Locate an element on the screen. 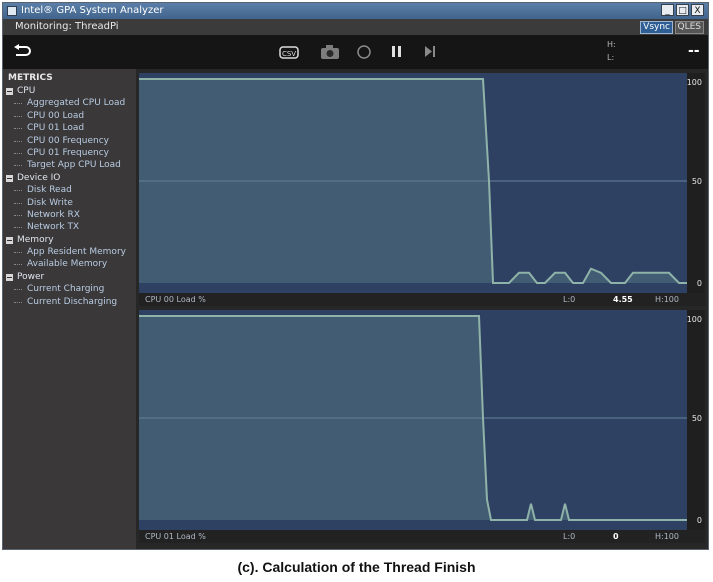  camera-icon is located at coordinates (330, 52).